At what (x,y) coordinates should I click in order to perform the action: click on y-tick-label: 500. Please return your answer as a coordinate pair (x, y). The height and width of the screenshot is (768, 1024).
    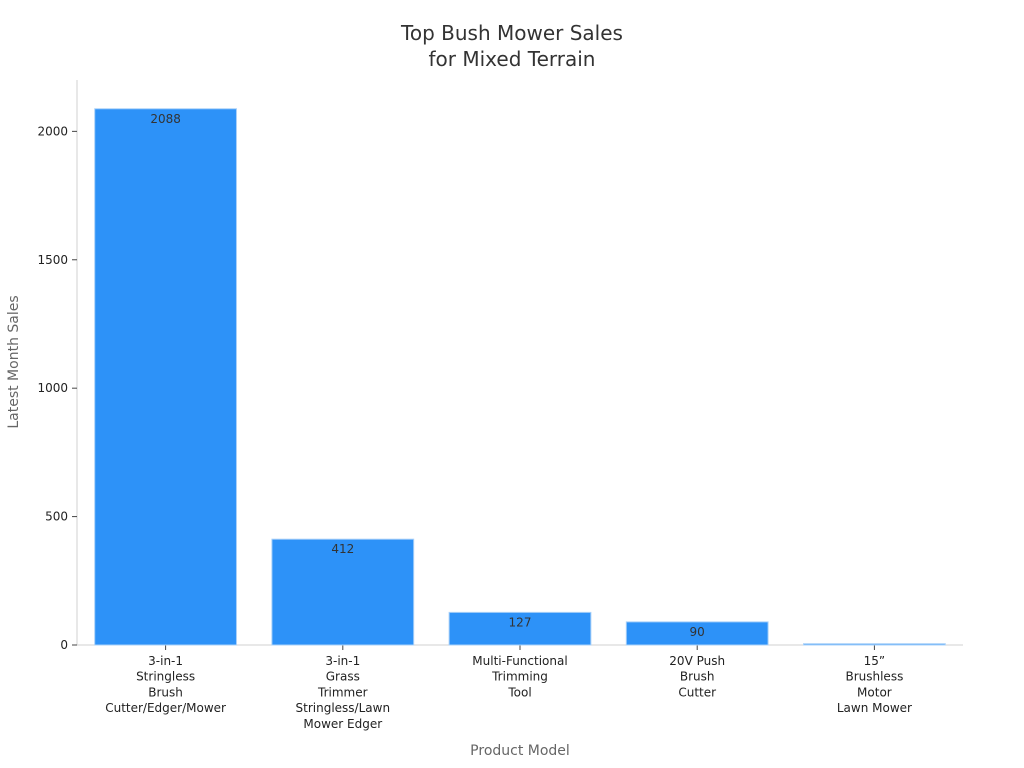
    Looking at the image, I should click on (56, 517).